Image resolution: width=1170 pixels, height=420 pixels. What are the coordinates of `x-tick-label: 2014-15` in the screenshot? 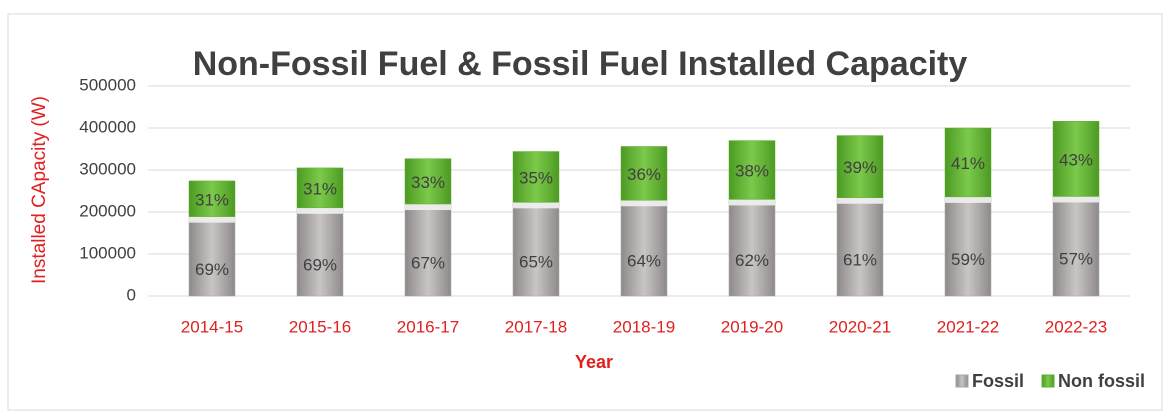 It's located at (212, 326).